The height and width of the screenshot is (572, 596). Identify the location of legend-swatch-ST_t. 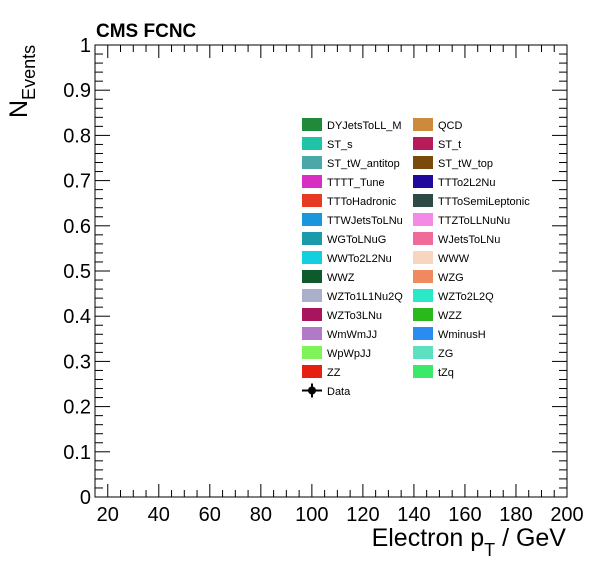
(423, 143).